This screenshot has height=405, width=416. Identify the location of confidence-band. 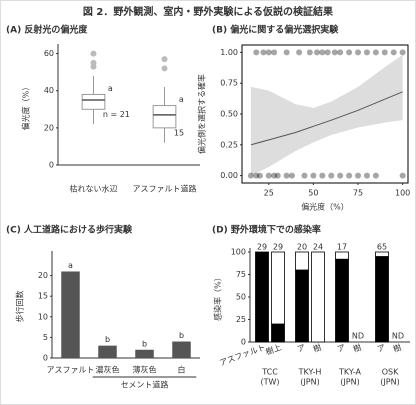
(326, 115).